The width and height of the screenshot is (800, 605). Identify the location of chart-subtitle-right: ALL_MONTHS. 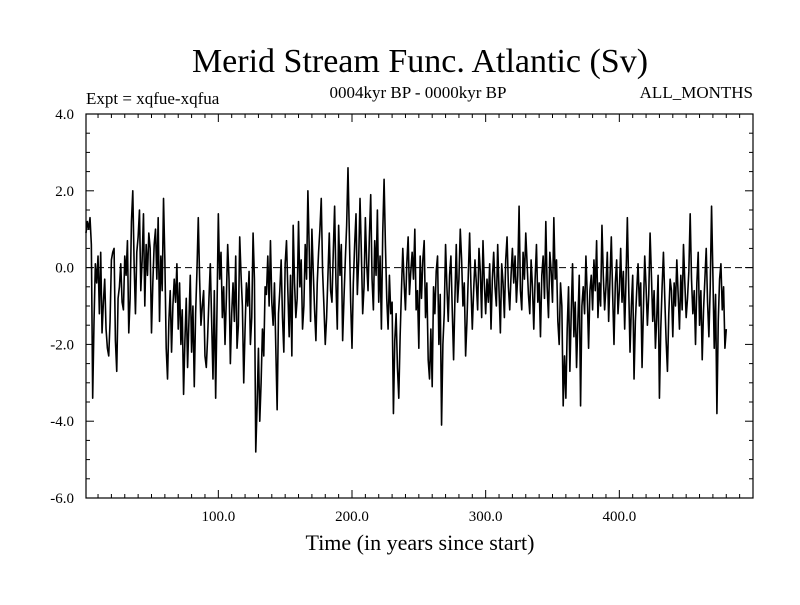
(696, 92).